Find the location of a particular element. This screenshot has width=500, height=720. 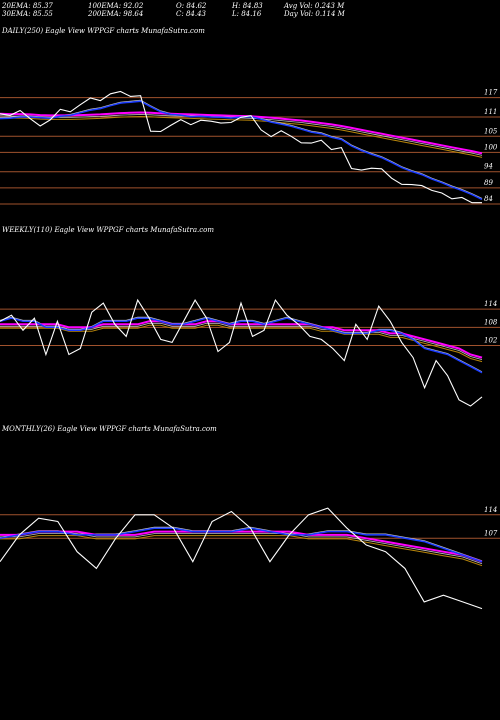

monthly-band-line-inner is located at coordinates (241, 544).